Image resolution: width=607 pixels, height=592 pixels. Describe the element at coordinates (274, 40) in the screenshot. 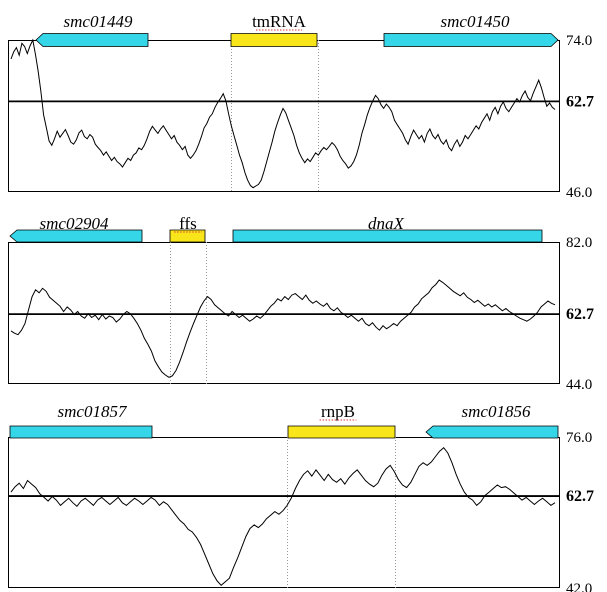

I see `gene-block-tmRNA` at that location.